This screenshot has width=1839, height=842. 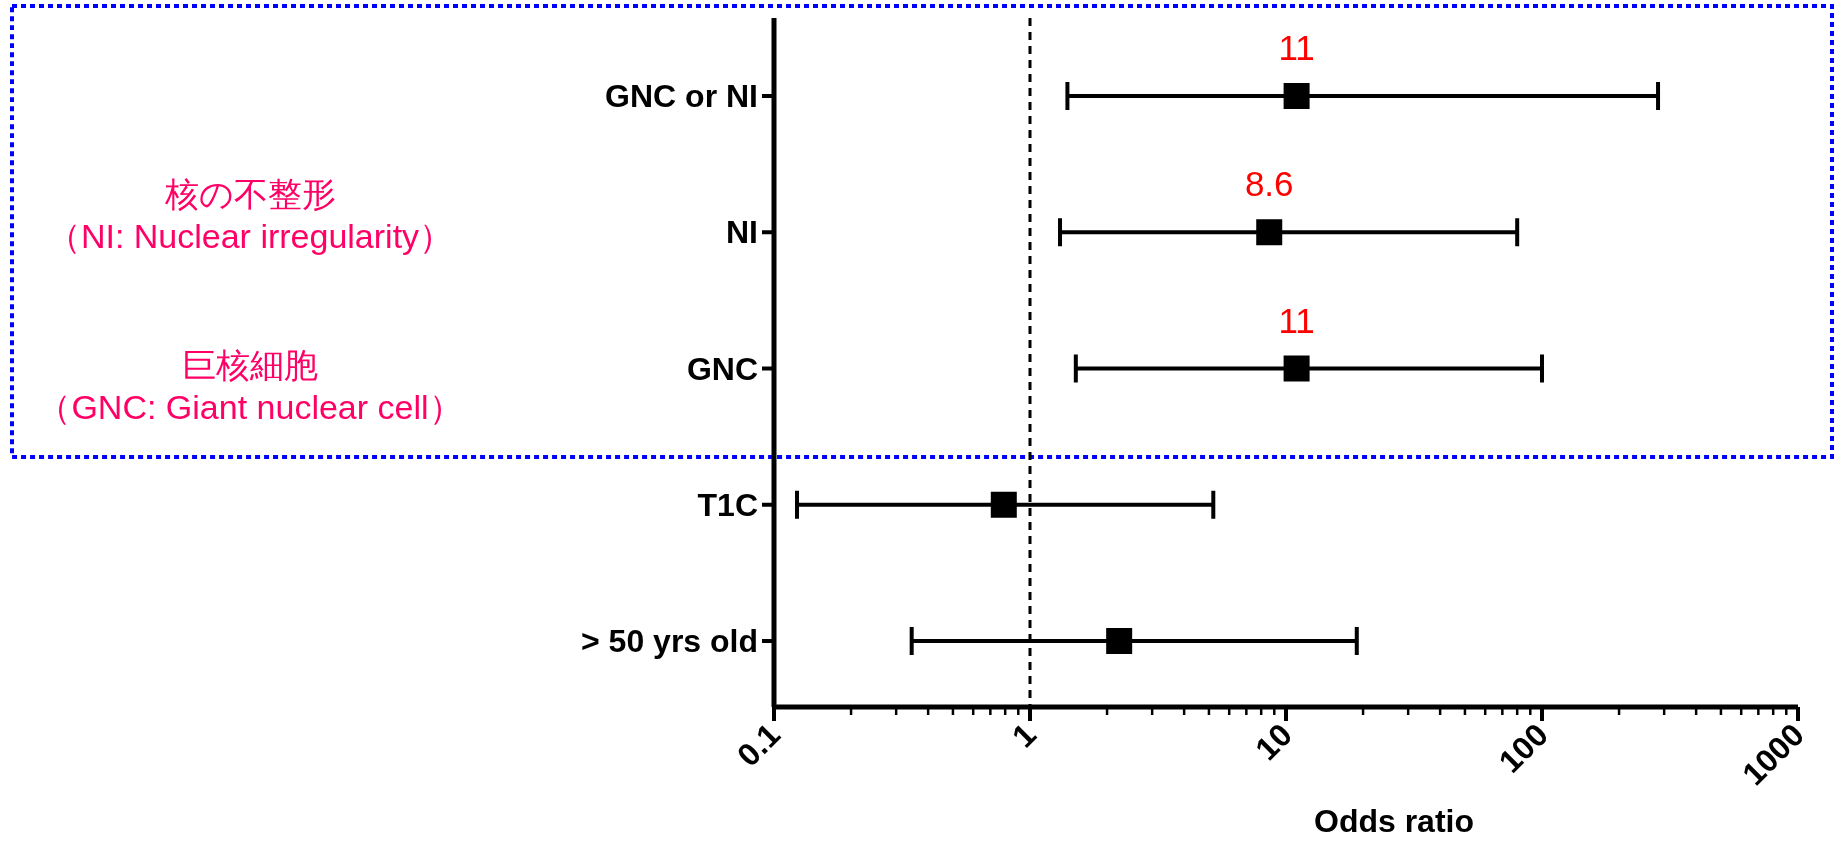 What do you see at coordinates (722, 368) in the screenshot?
I see `y-tick-label: GNC` at bounding box center [722, 368].